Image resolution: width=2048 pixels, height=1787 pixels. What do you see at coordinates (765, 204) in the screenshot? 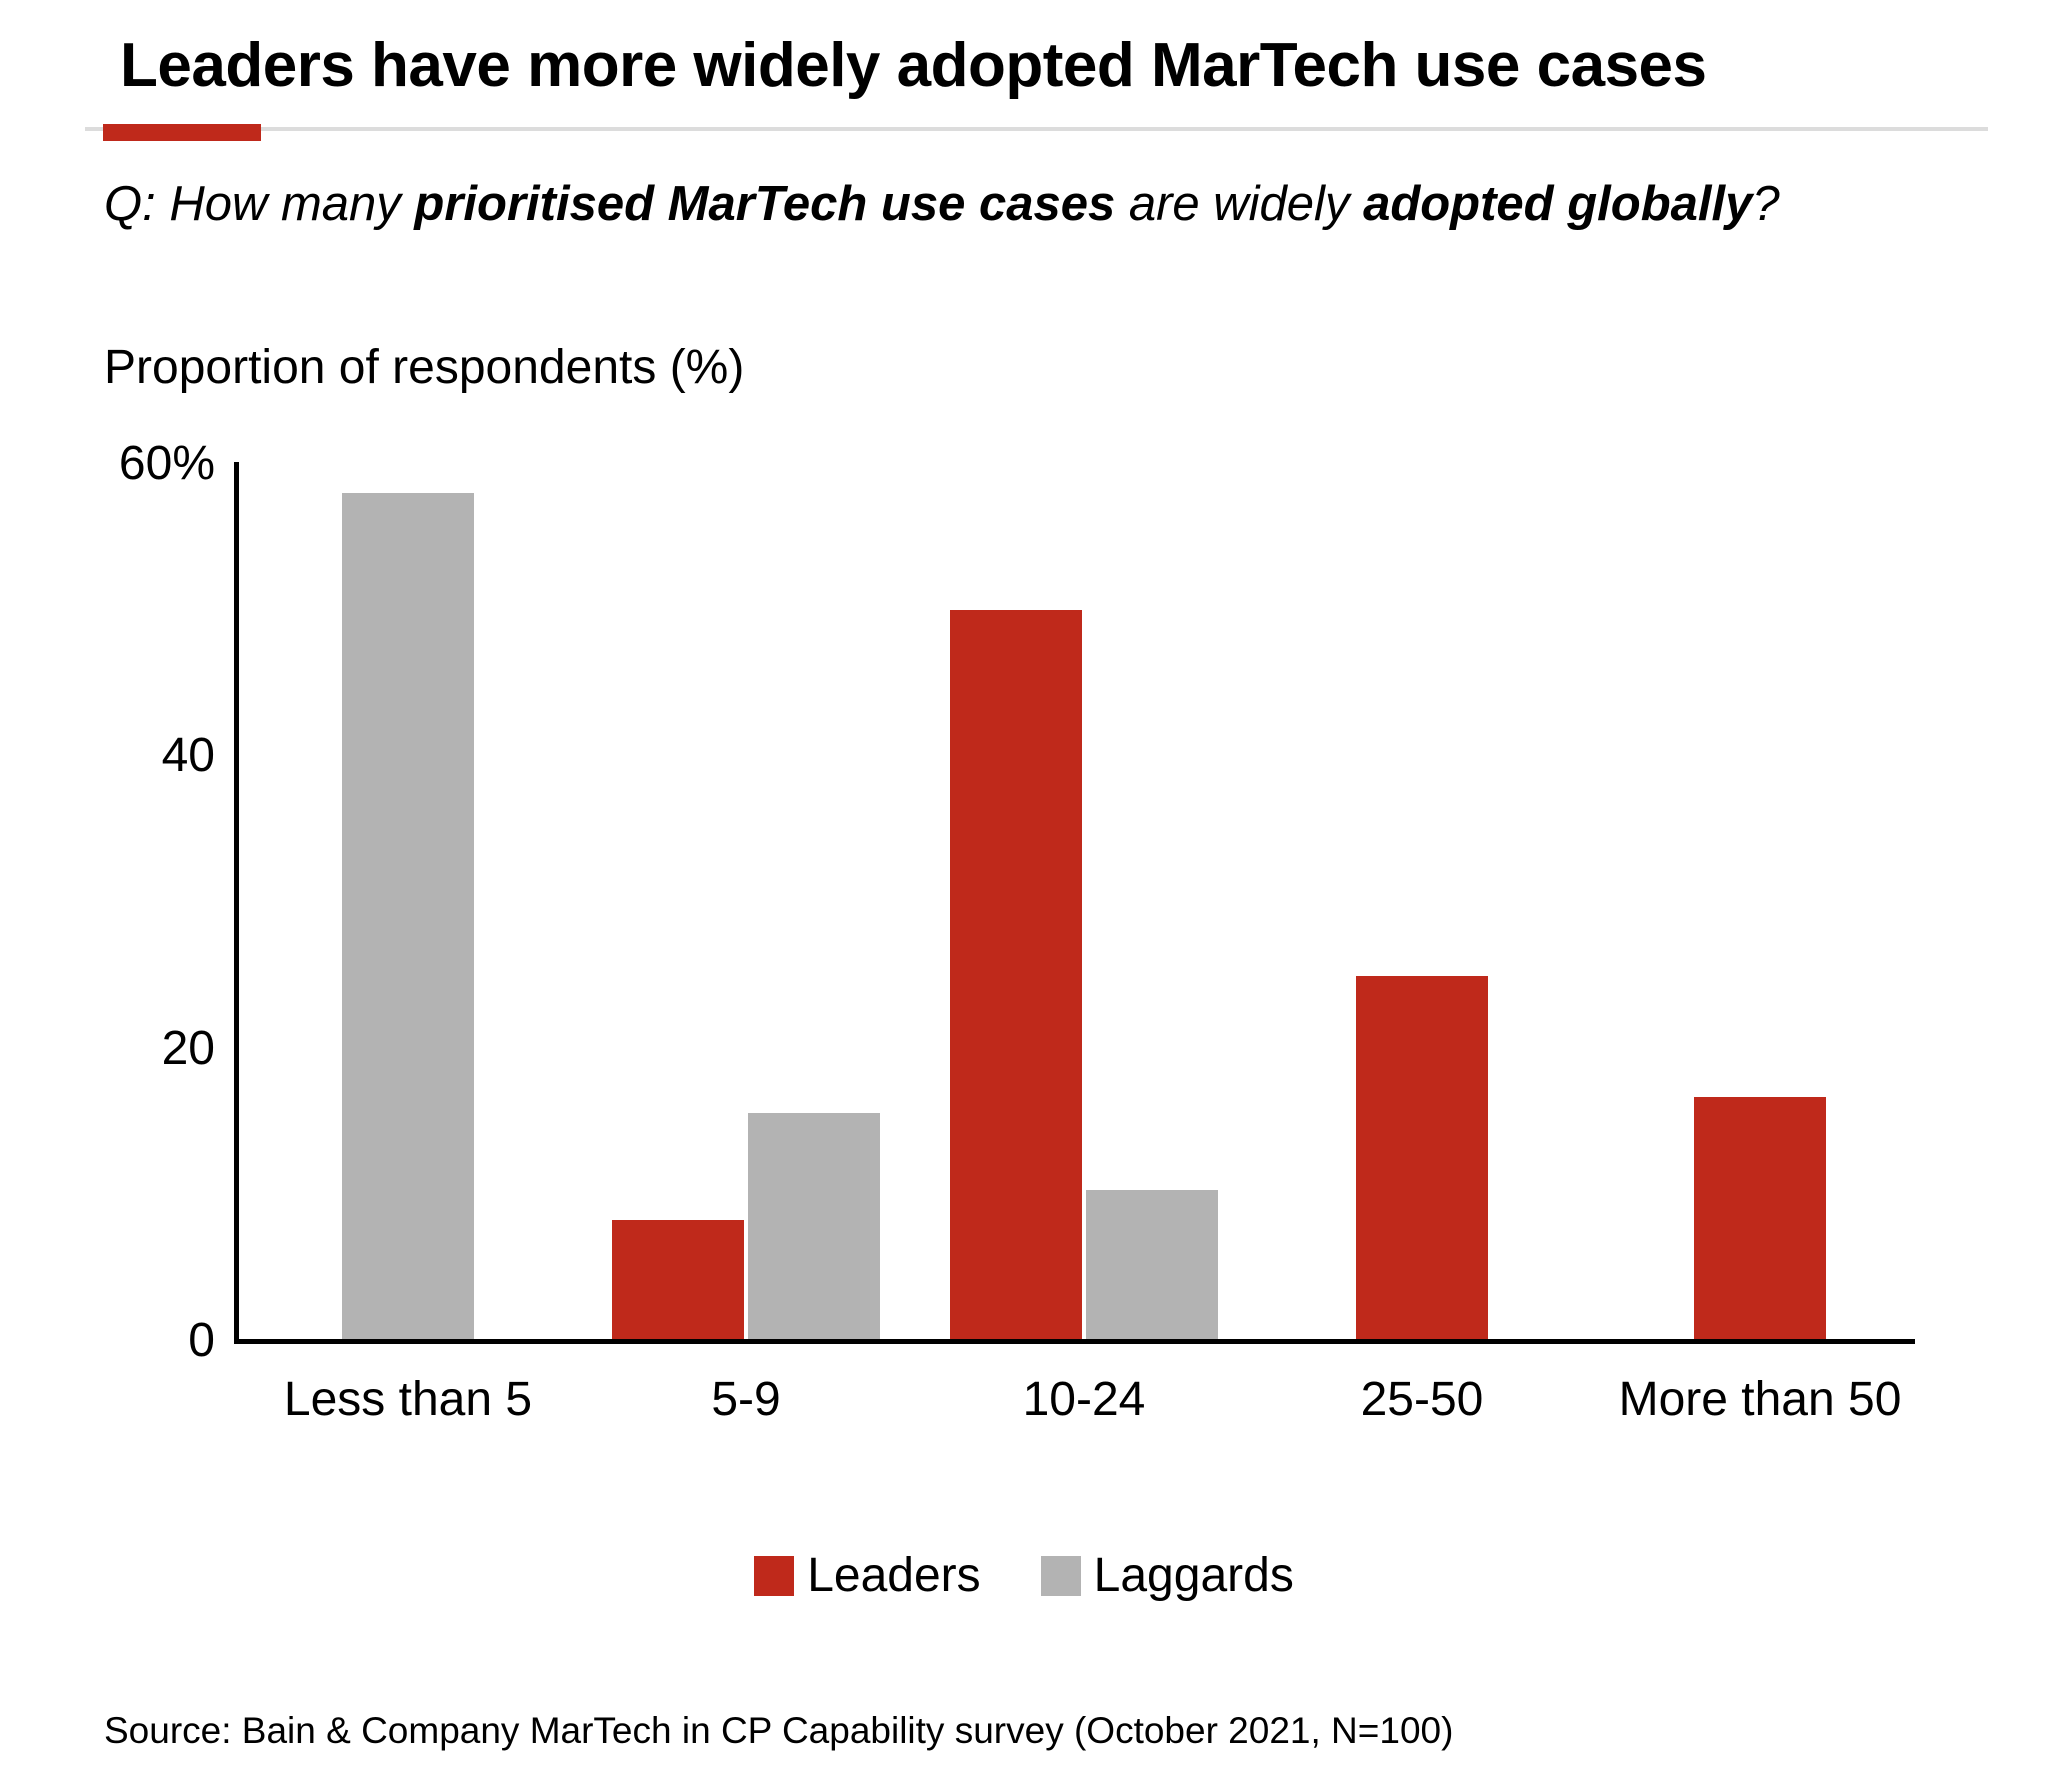
I see `question-bold-1: prioritised MarTech use cases` at bounding box center [765, 204].